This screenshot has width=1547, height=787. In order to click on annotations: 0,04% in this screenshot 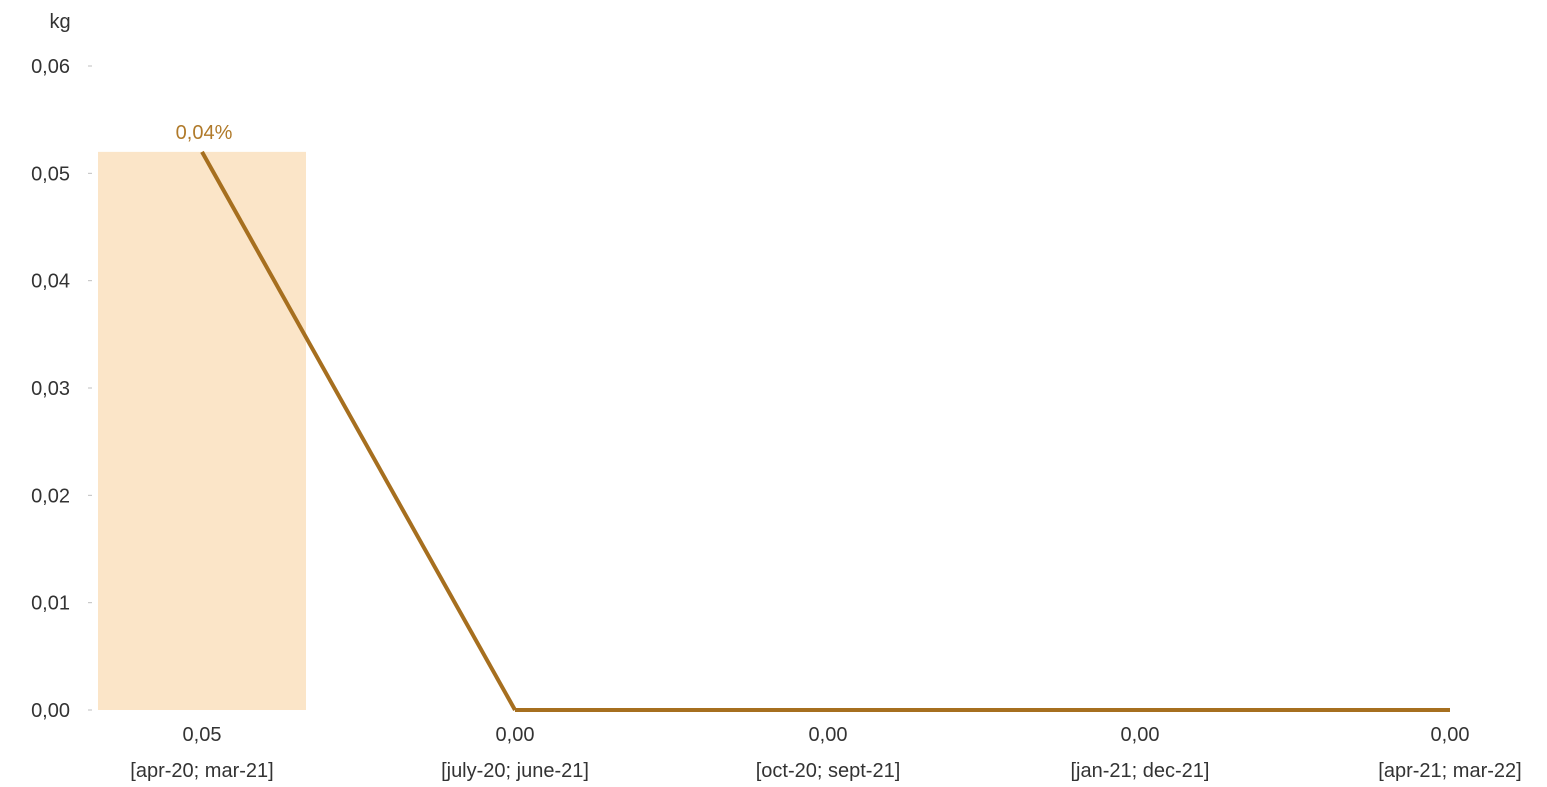, I will do `click(204, 133)`.